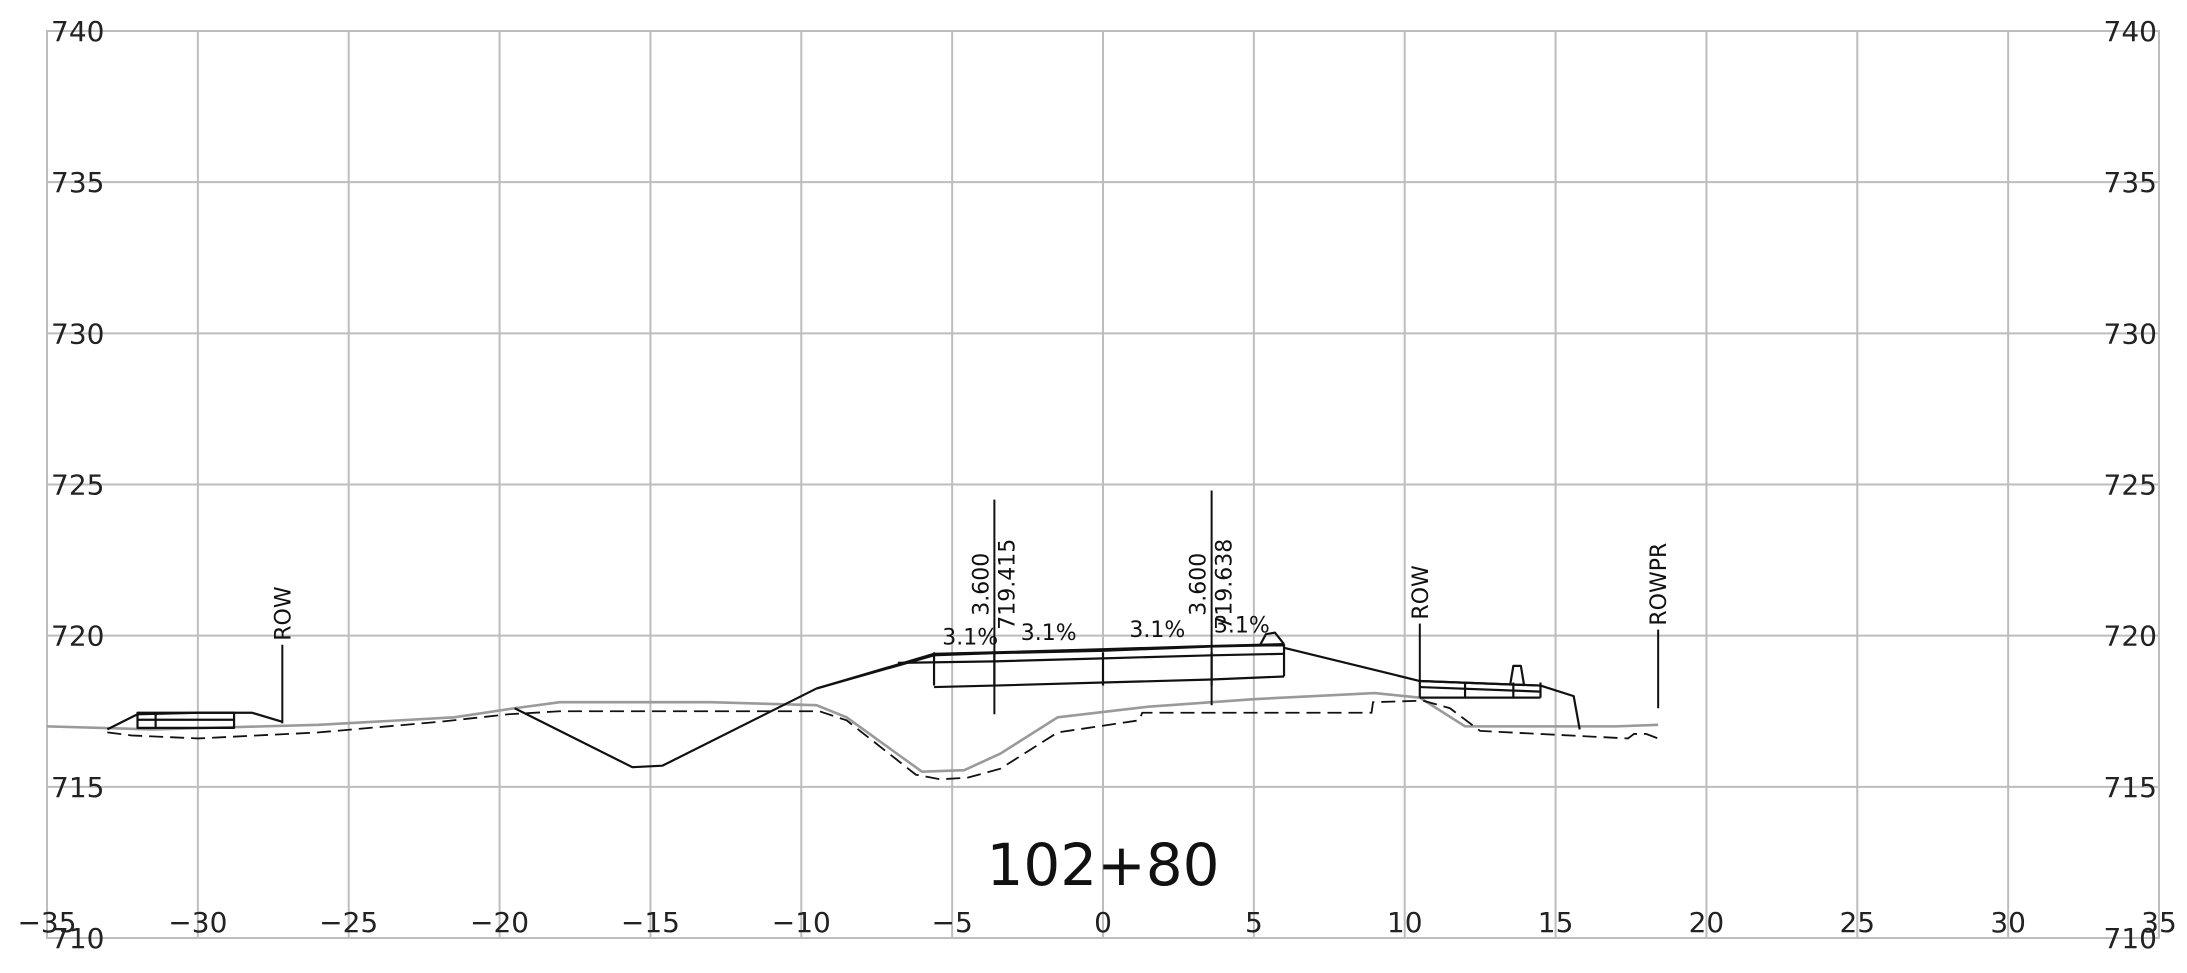 The height and width of the screenshot is (973, 2187). Describe the element at coordinates (2130, 333) in the screenshot. I see `y-tick-label-right: 730` at that location.